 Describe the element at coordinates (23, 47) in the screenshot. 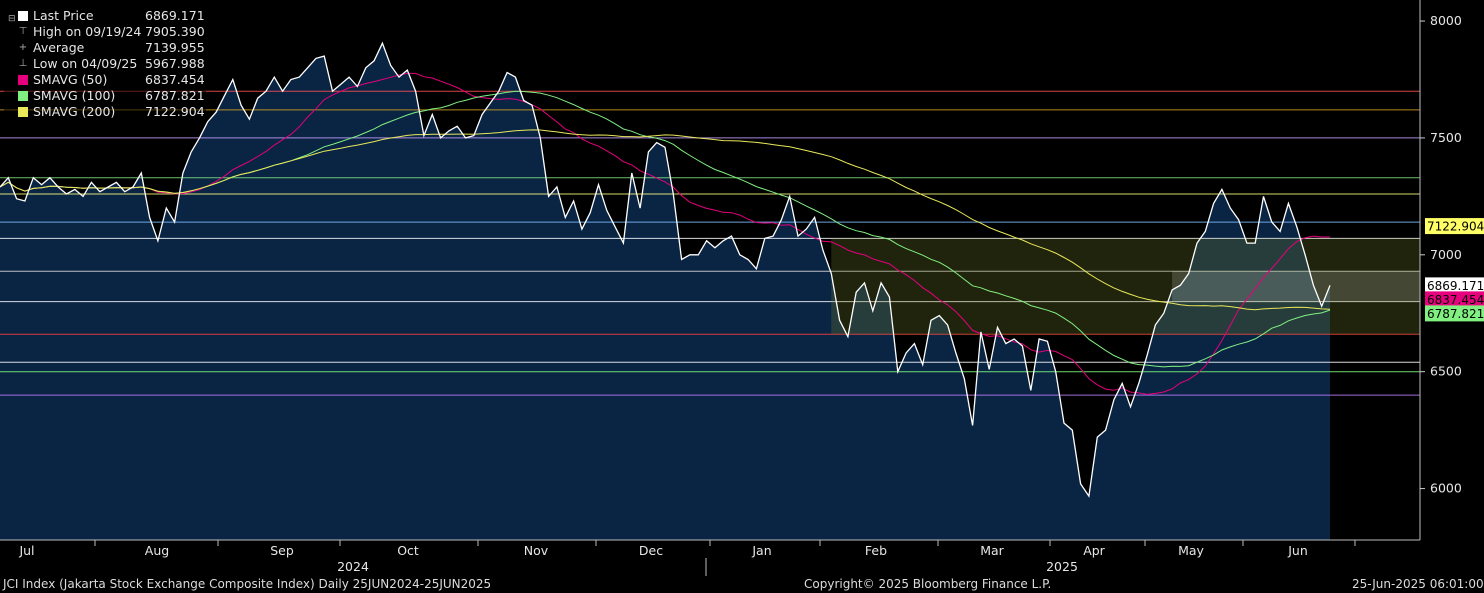

I see `average-tick-icon: +` at that location.